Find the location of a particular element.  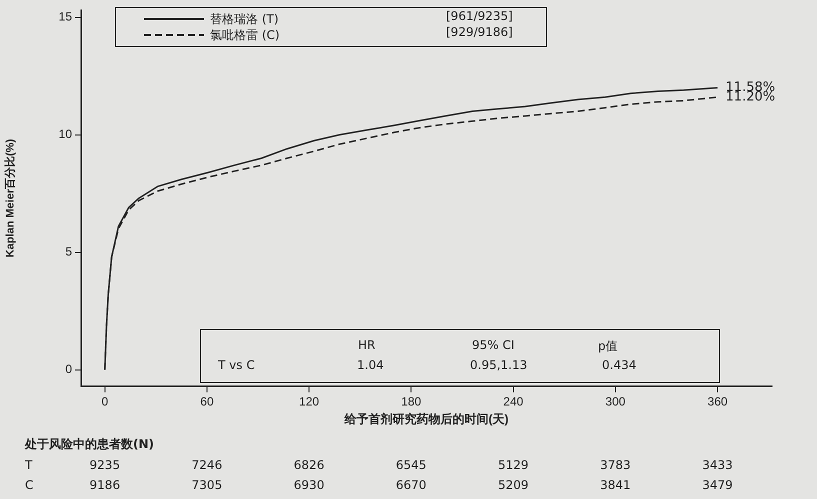

y-tick-label: 10 is located at coordinates (65, 134).